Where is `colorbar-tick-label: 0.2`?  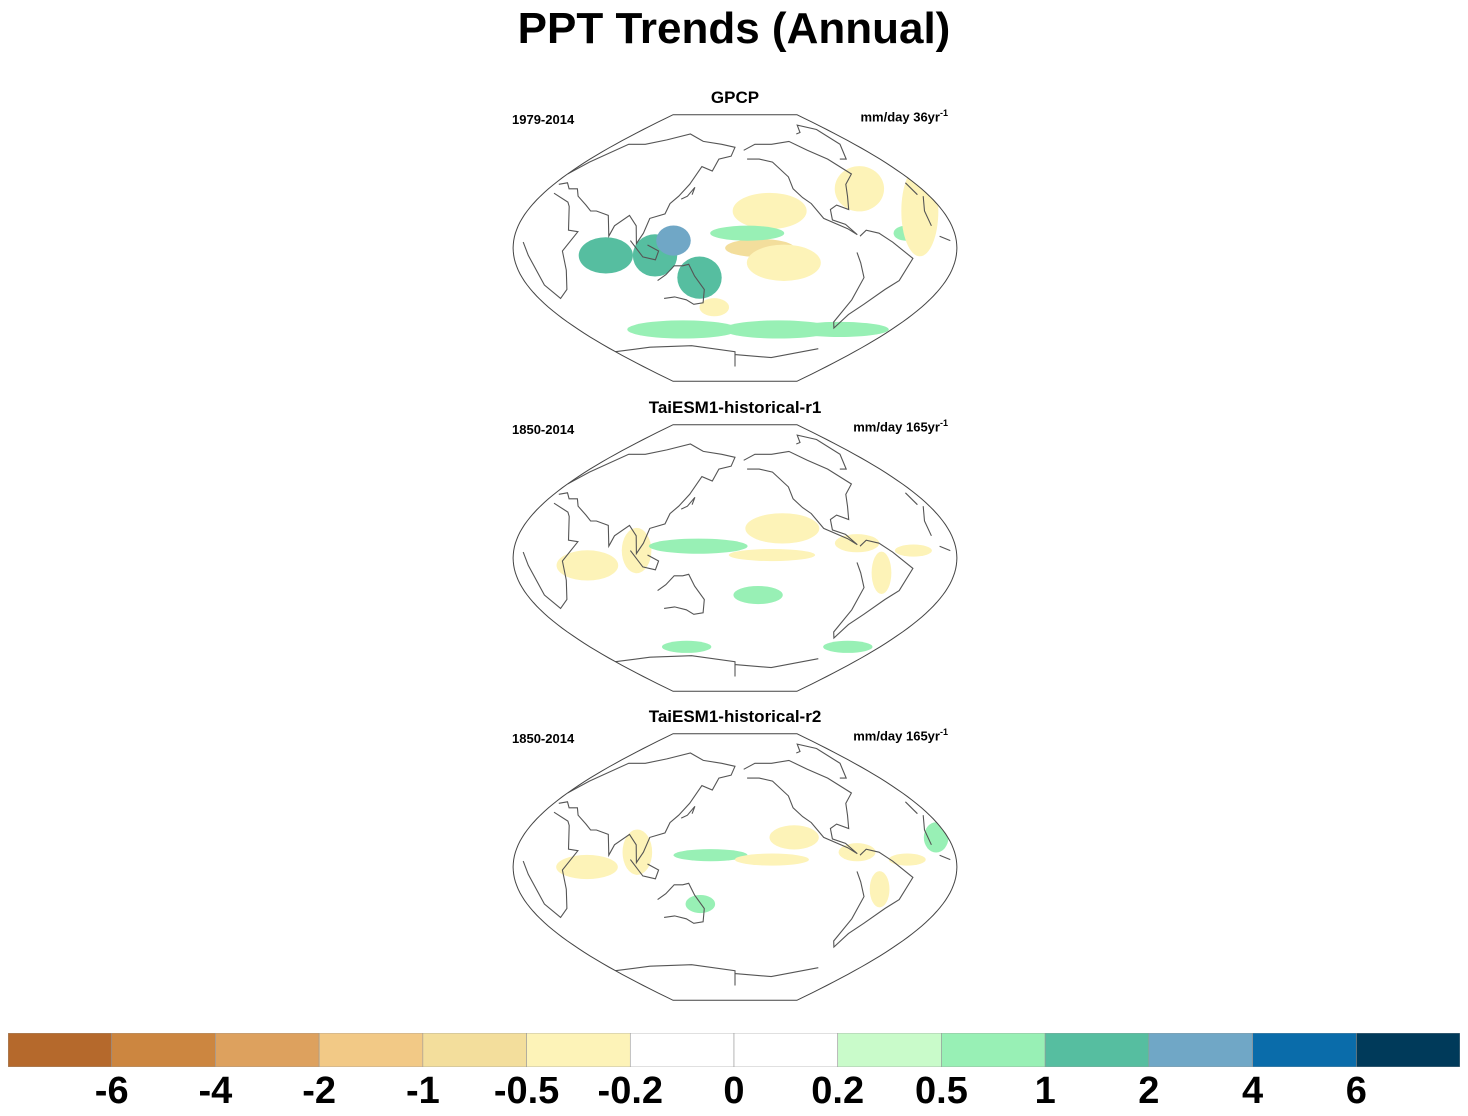 colorbar-tick-label: 0.2 is located at coordinates (838, 1091).